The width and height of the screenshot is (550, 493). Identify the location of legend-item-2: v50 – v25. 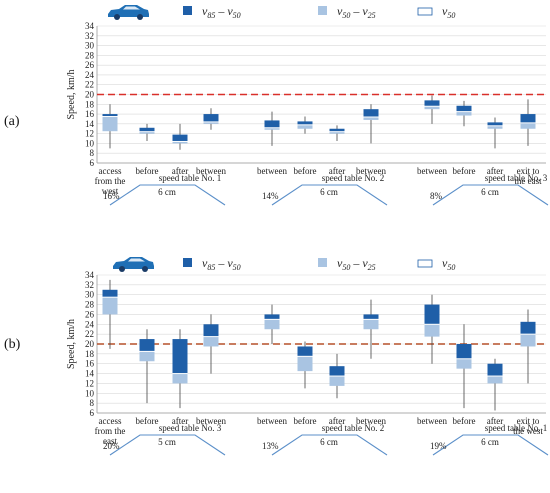
(347, 264).